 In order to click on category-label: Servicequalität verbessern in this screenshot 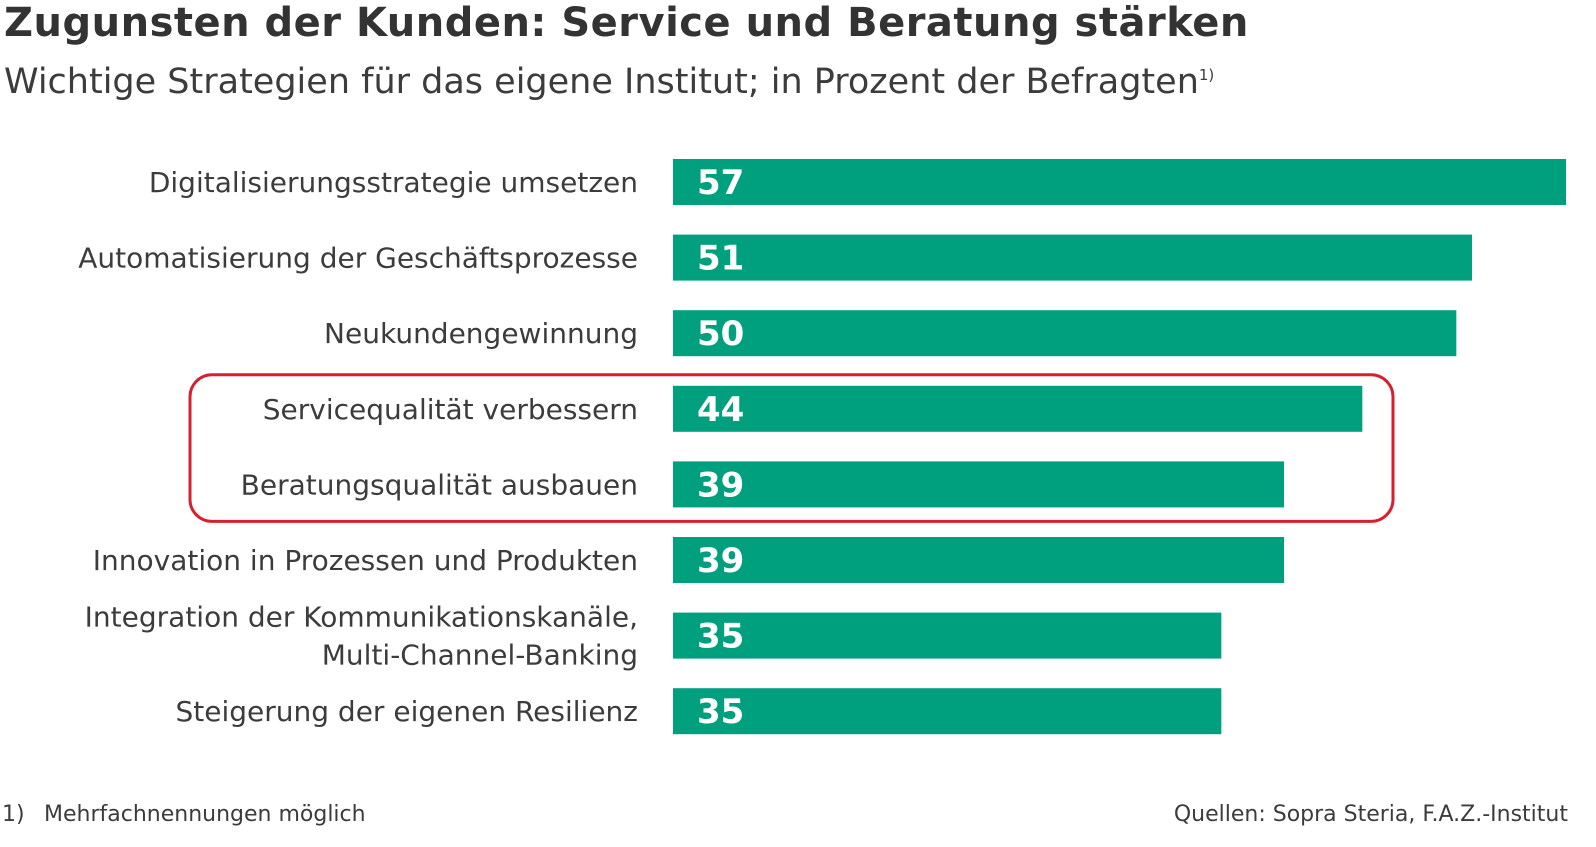, I will do `click(450, 409)`.